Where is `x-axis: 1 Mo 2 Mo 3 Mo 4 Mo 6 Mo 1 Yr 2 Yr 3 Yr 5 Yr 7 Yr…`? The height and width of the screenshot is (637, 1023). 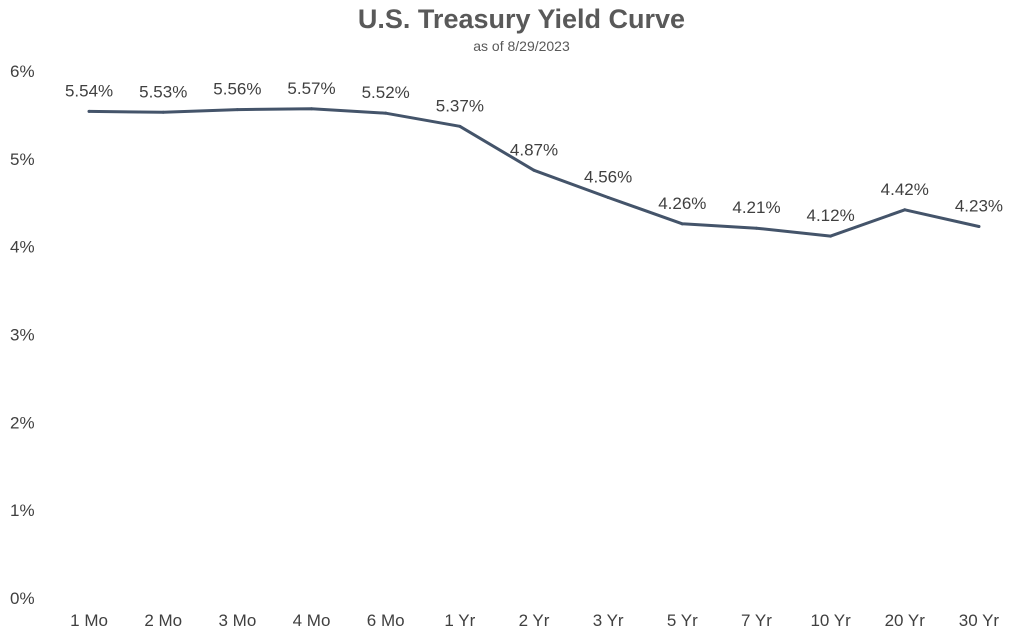 x-axis: 1 Mo 2 Mo 3 Mo 4 Mo 6 Mo 1 Yr 2 Yr 3 Yr 5 Yr 7 Yr… is located at coordinates (534, 620).